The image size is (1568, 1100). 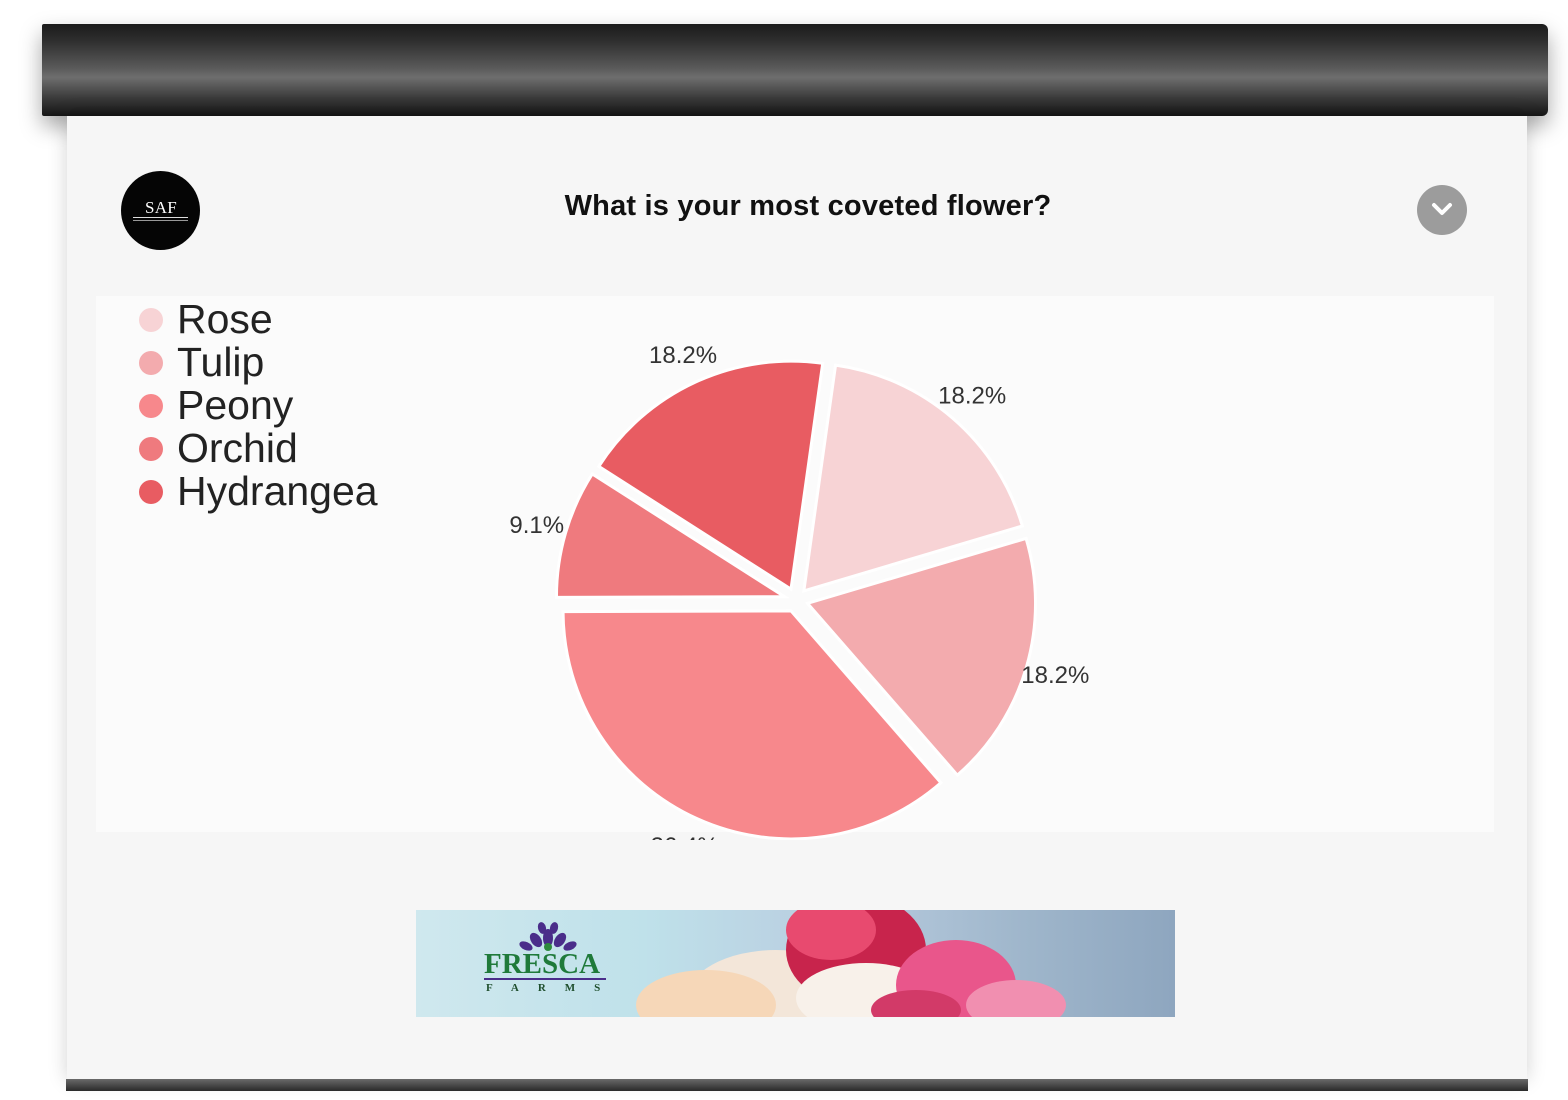 I want to click on poll-question-title: What is your most coveted flower?, so click(x=808, y=206).